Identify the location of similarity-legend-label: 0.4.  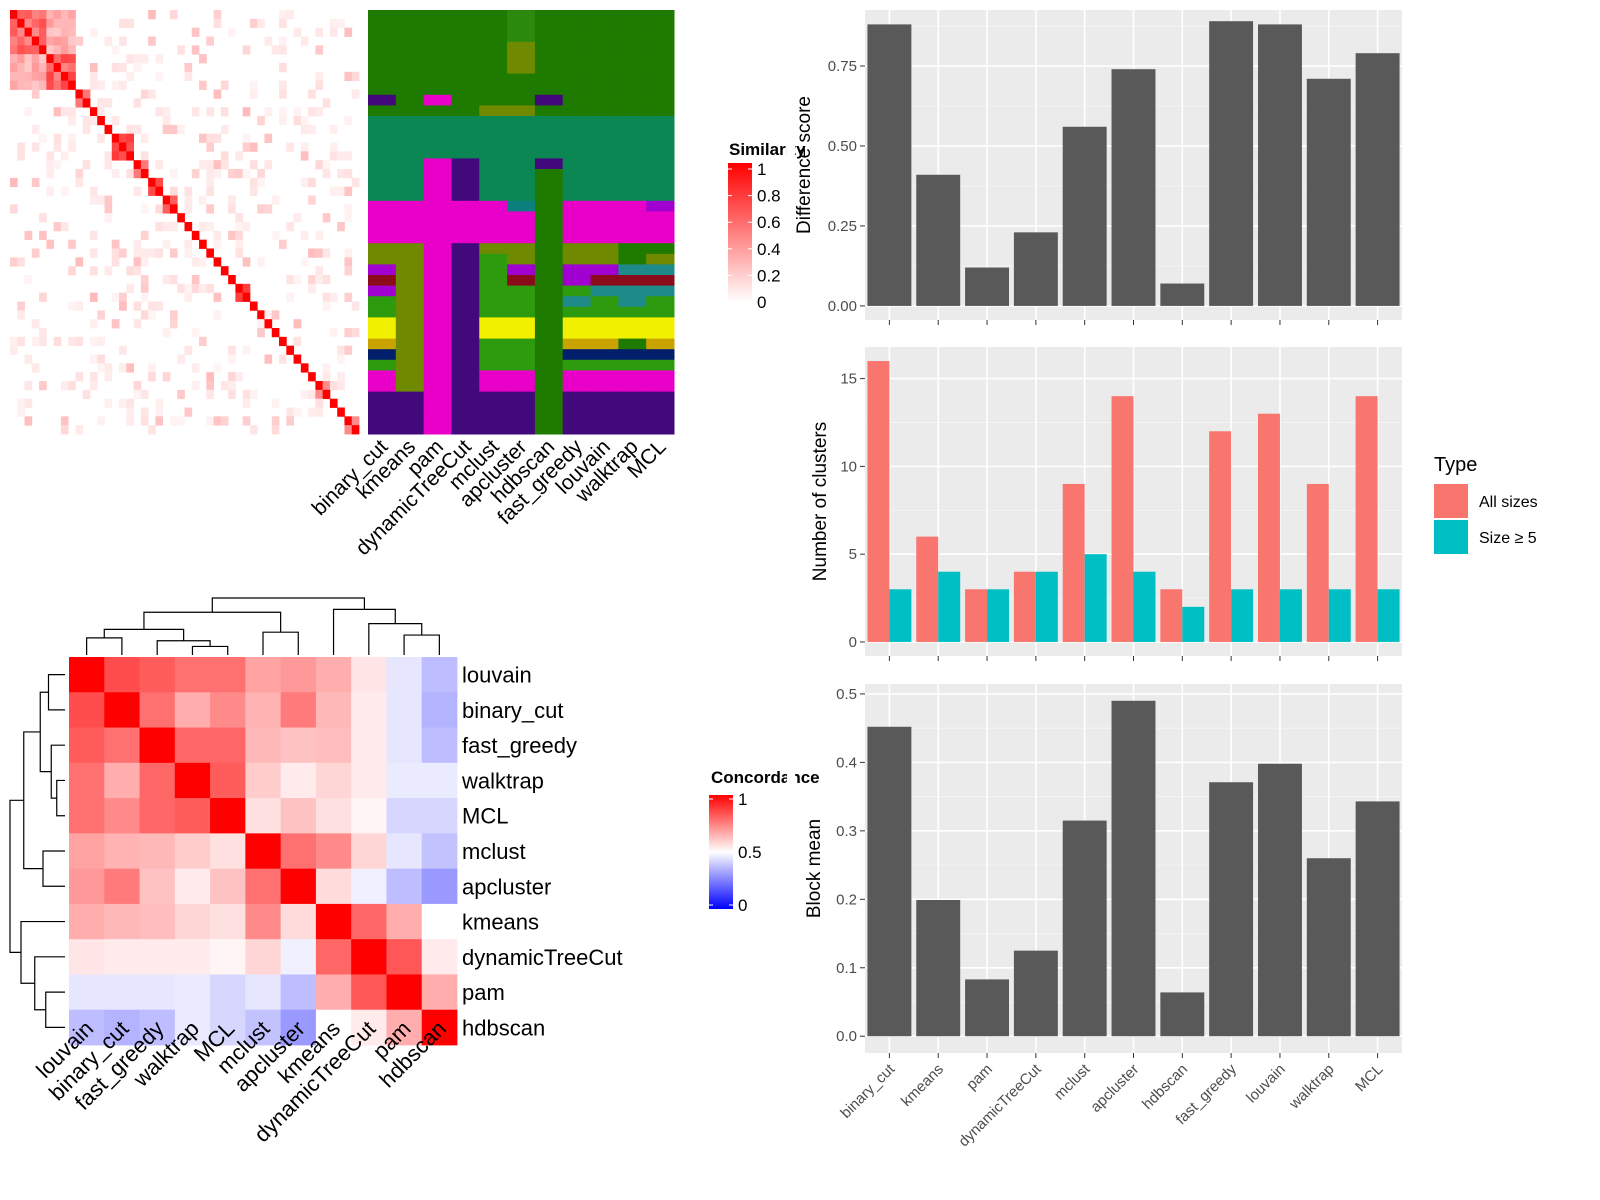
(769, 249).